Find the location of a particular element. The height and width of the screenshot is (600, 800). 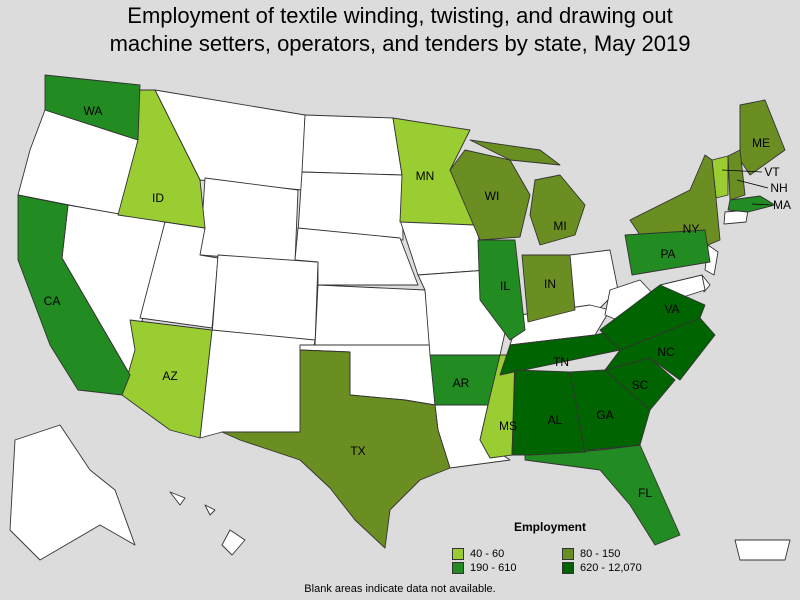

state-PA is located at coordinates (667, 252).